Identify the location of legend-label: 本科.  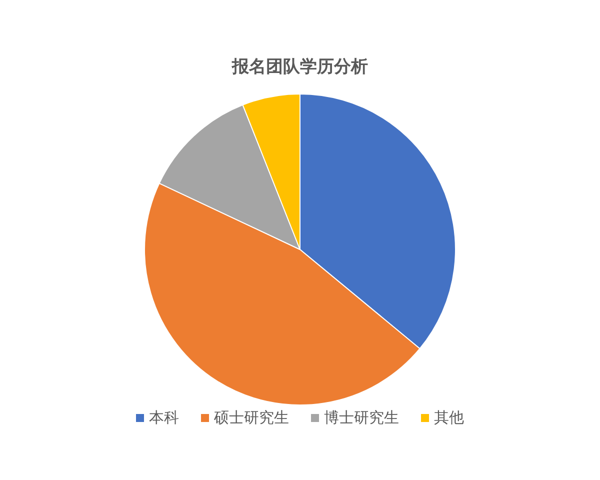
(164, 418).